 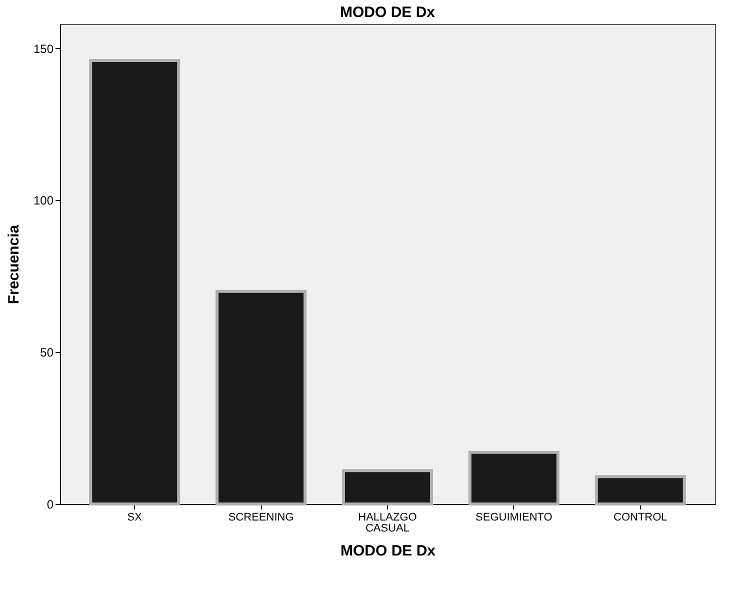 I want to click on x-tick-label: SCREENING, so click(x=261, y=518).